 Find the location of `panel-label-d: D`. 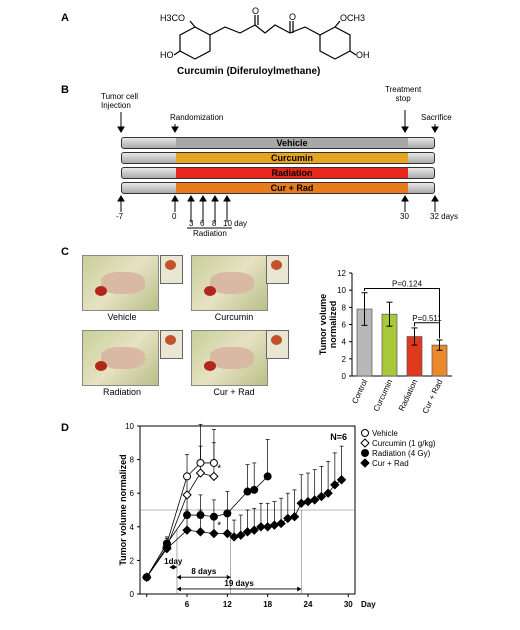

panel-label-d: D is located at coordinates (65, 428).